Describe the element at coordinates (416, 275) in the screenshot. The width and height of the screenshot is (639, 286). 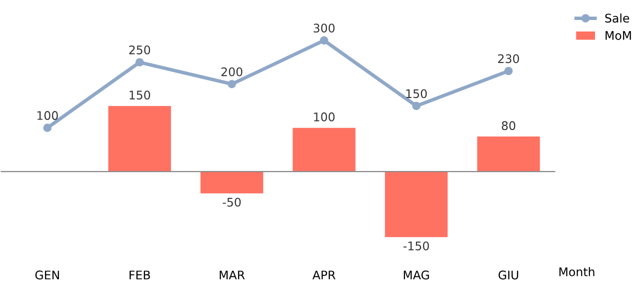
I see `x-tick-label: MAG` at that location.